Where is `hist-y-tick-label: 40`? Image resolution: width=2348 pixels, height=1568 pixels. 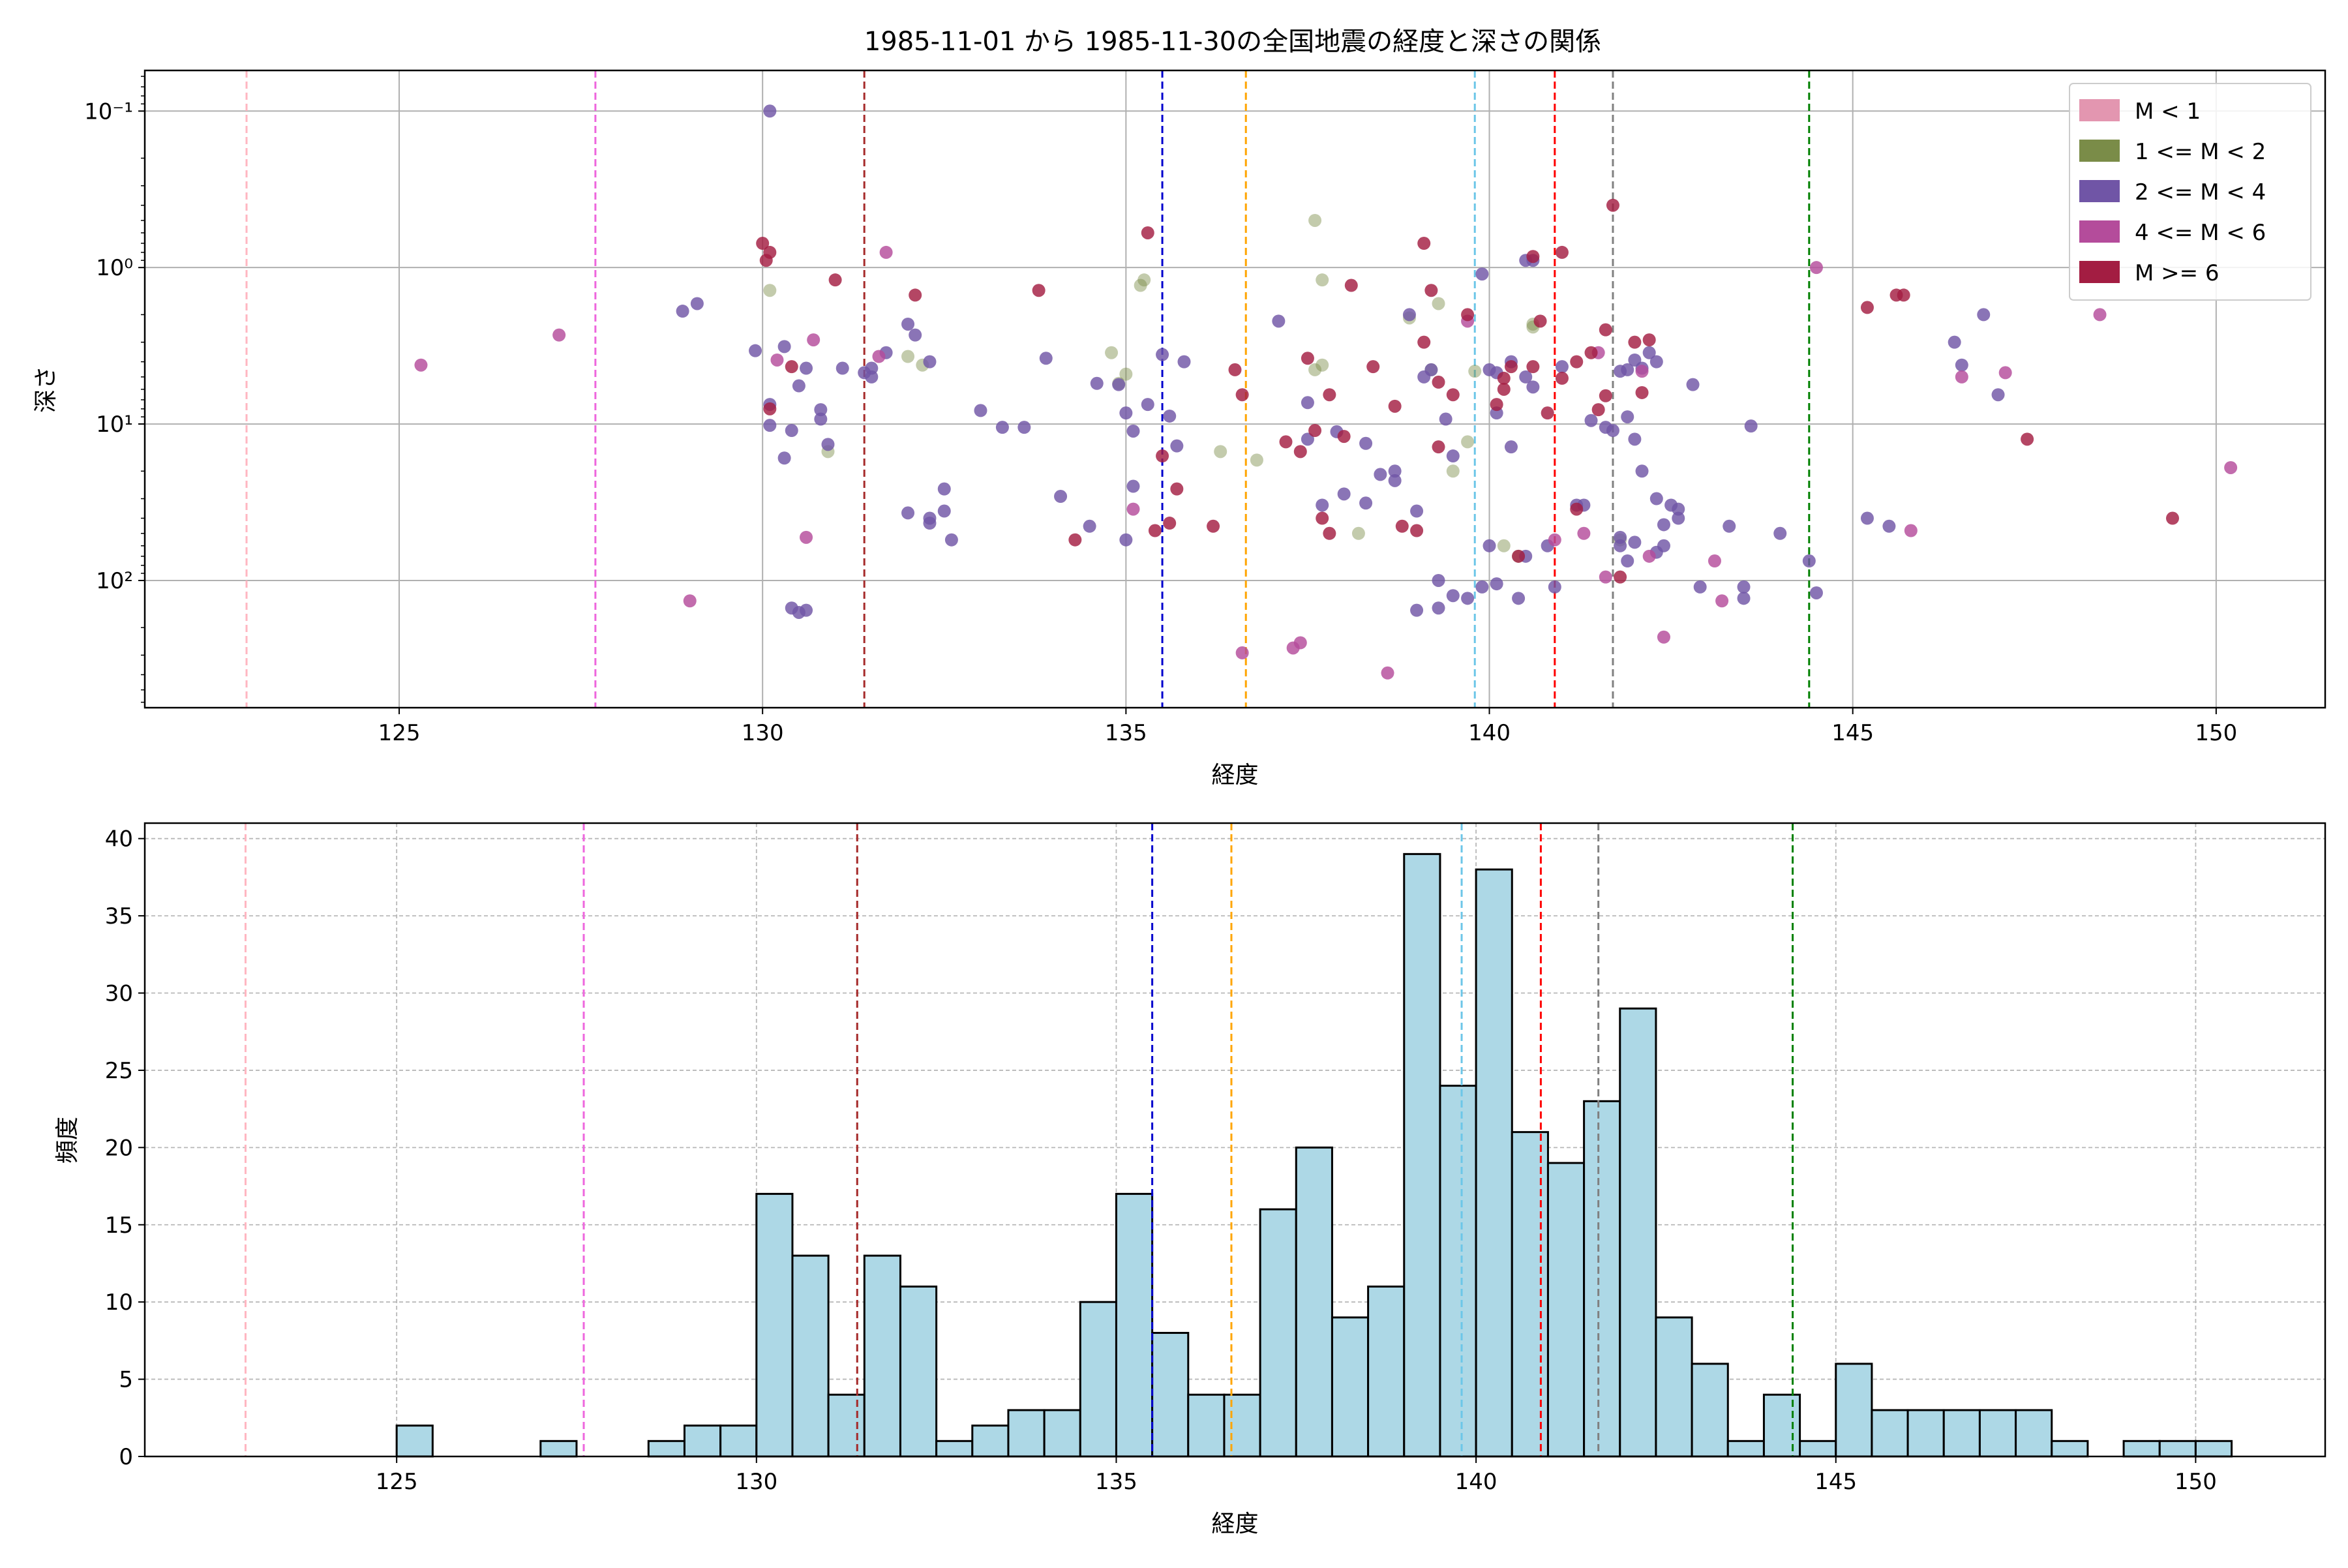 hist-y-tick-label: 40 is located at coordinates (119, 839).